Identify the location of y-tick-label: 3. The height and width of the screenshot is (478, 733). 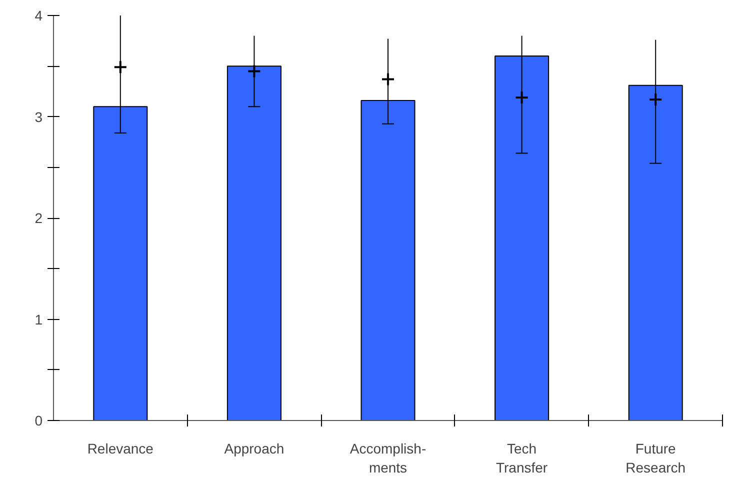
(38, 116).